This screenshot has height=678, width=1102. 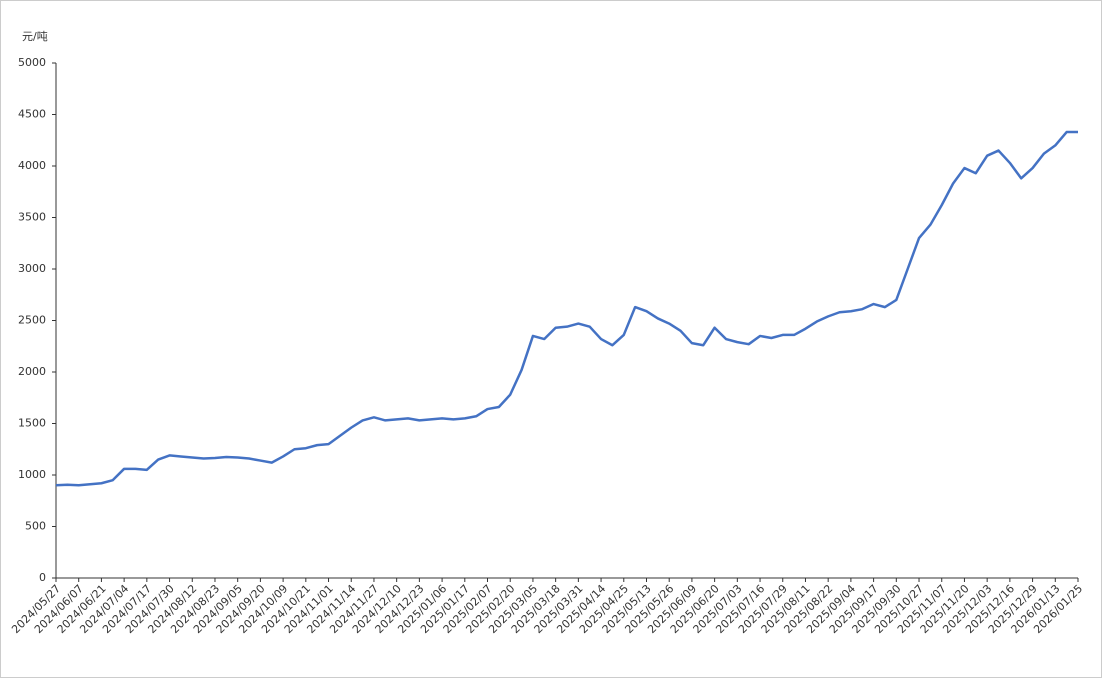 What do you see at coordinates (32, 165) in the screenshot?
I see `y-tick-label: 4000` at bounding box center [32, 165].